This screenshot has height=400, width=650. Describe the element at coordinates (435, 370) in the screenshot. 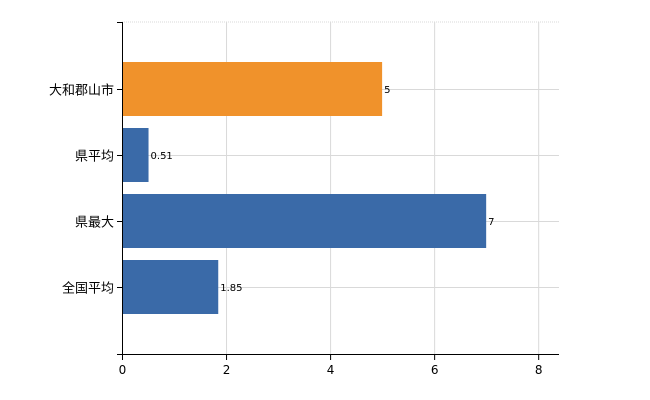

I see `x-tick-label: 6` at that location.